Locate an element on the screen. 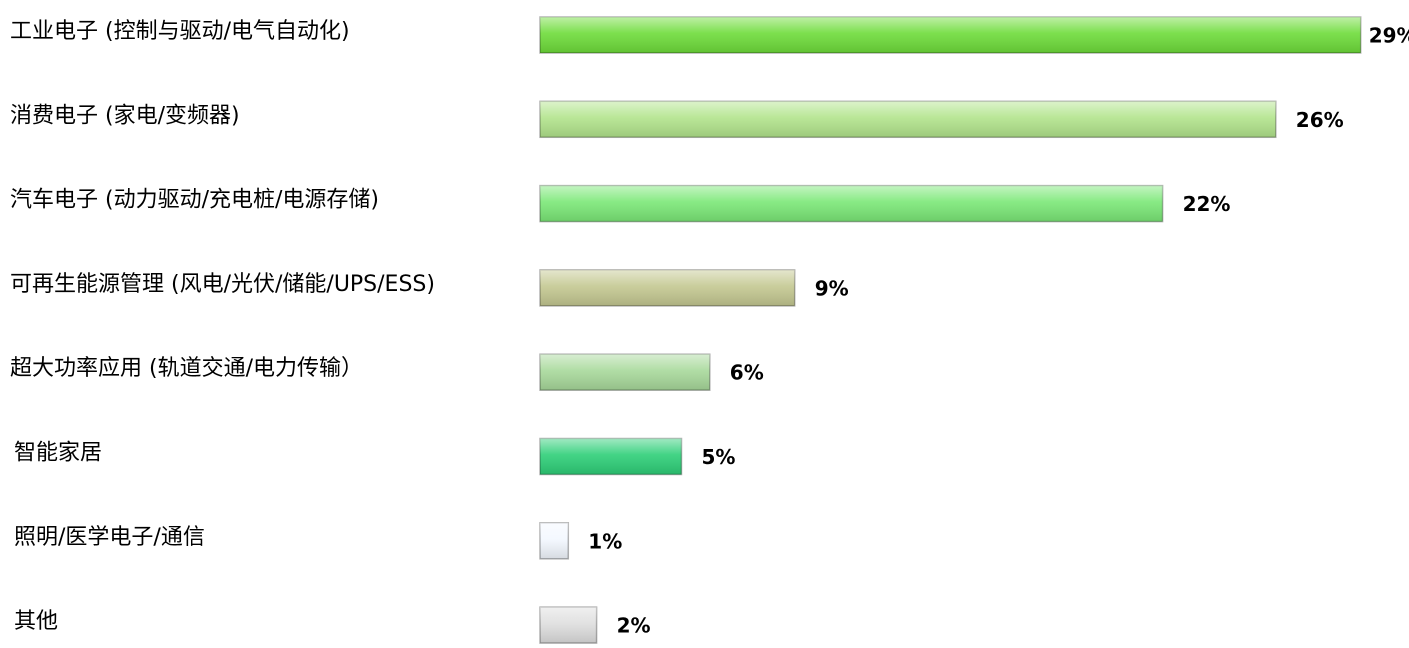 The height and width of the screenshot is (648, 1409). value-label: 6% is located at coordinates (747, 373).